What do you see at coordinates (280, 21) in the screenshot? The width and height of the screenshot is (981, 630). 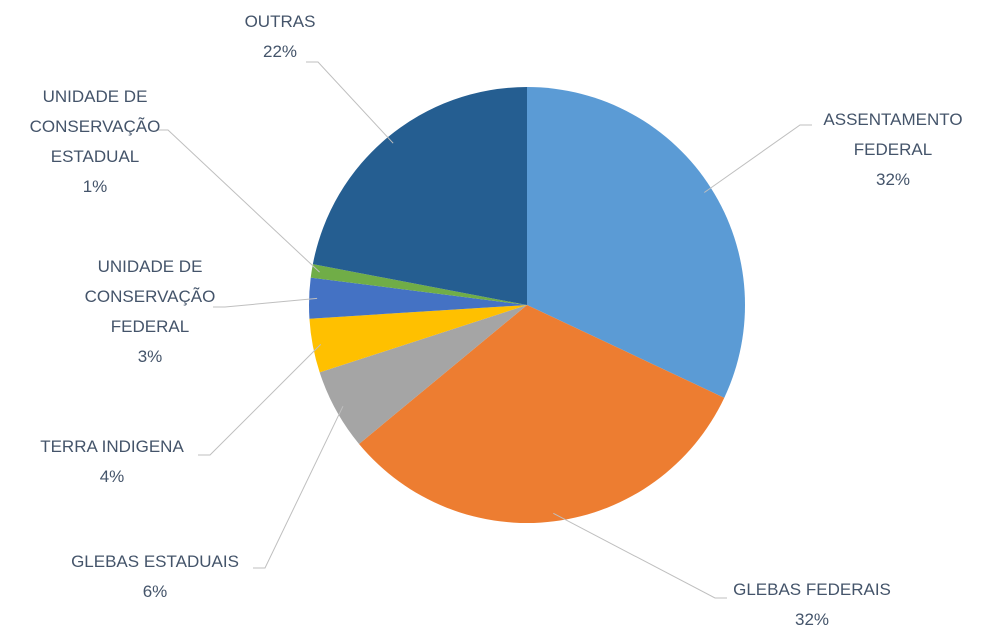 I see `category-label: OUTRAS` at bounding box center [280, 21].